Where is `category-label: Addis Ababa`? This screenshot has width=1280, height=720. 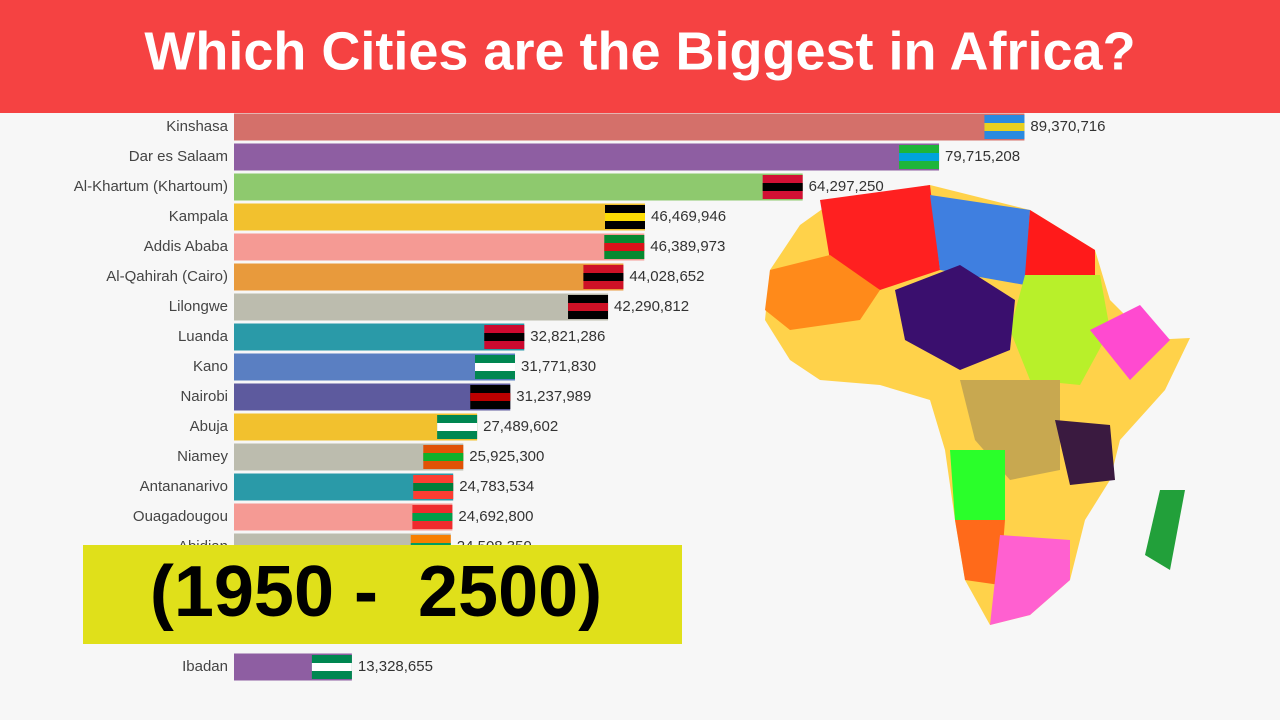
category-label: Addis Ababa is located at coordinates (186, 246).